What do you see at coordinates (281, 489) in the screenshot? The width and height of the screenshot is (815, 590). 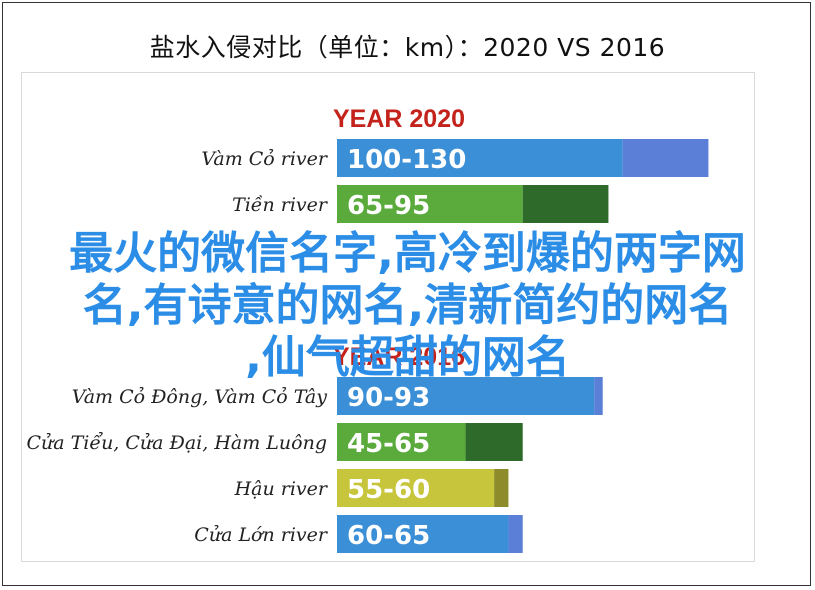 I see `category-label: Hậu river` at bounding box center [281, 489].